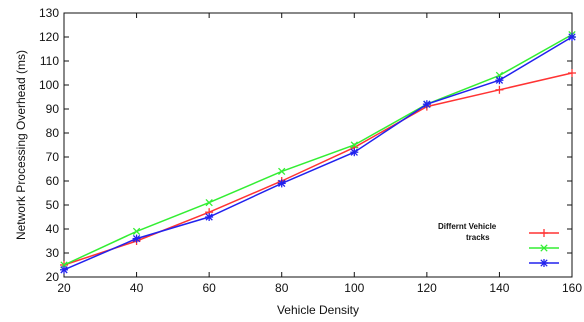 The width and height of the screenshot is (584, 322). I want to click on y-tick-label: 90, so click(53, 109).